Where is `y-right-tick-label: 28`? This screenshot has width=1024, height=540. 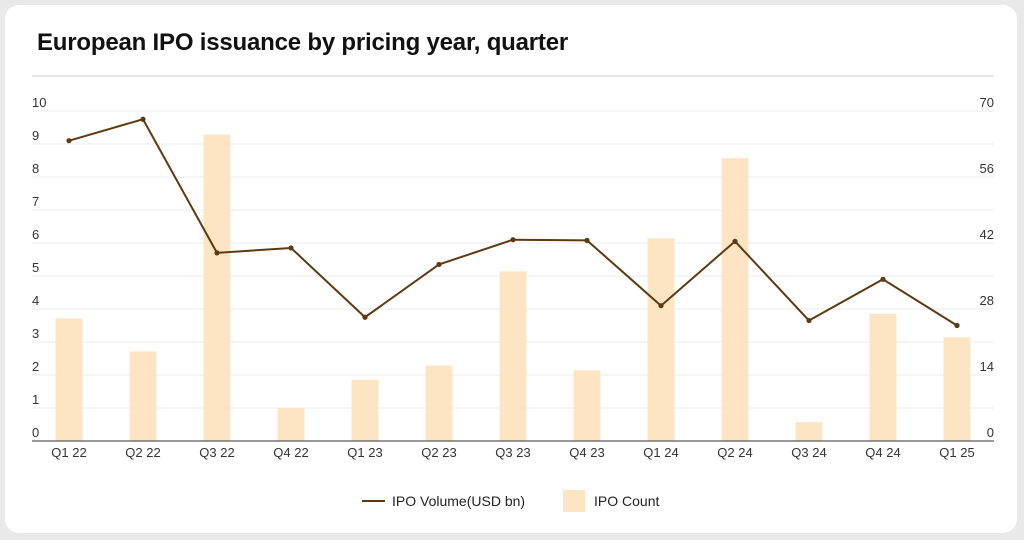 y-right-tick-label: 28 is located at coordinates (987, 300).